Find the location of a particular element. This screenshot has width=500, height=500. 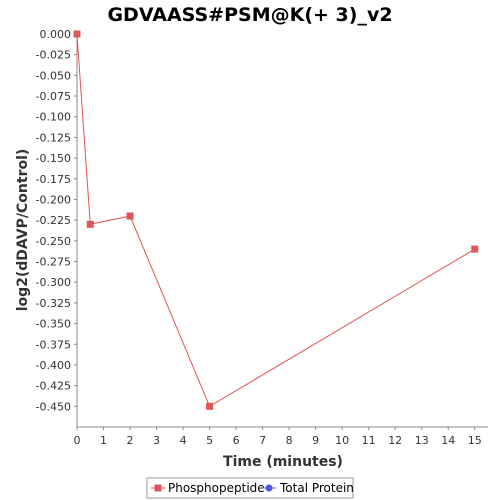

y-tick-label: 0.000 is located at coordinates (56, 34).